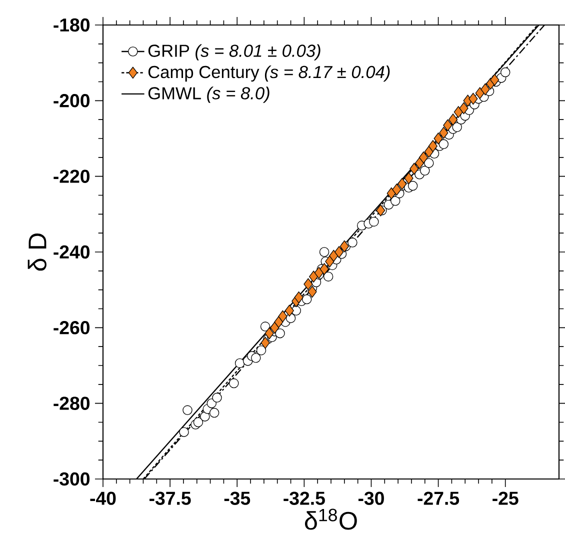  I want to click on y-tick-label: -200, so click(72, 101).